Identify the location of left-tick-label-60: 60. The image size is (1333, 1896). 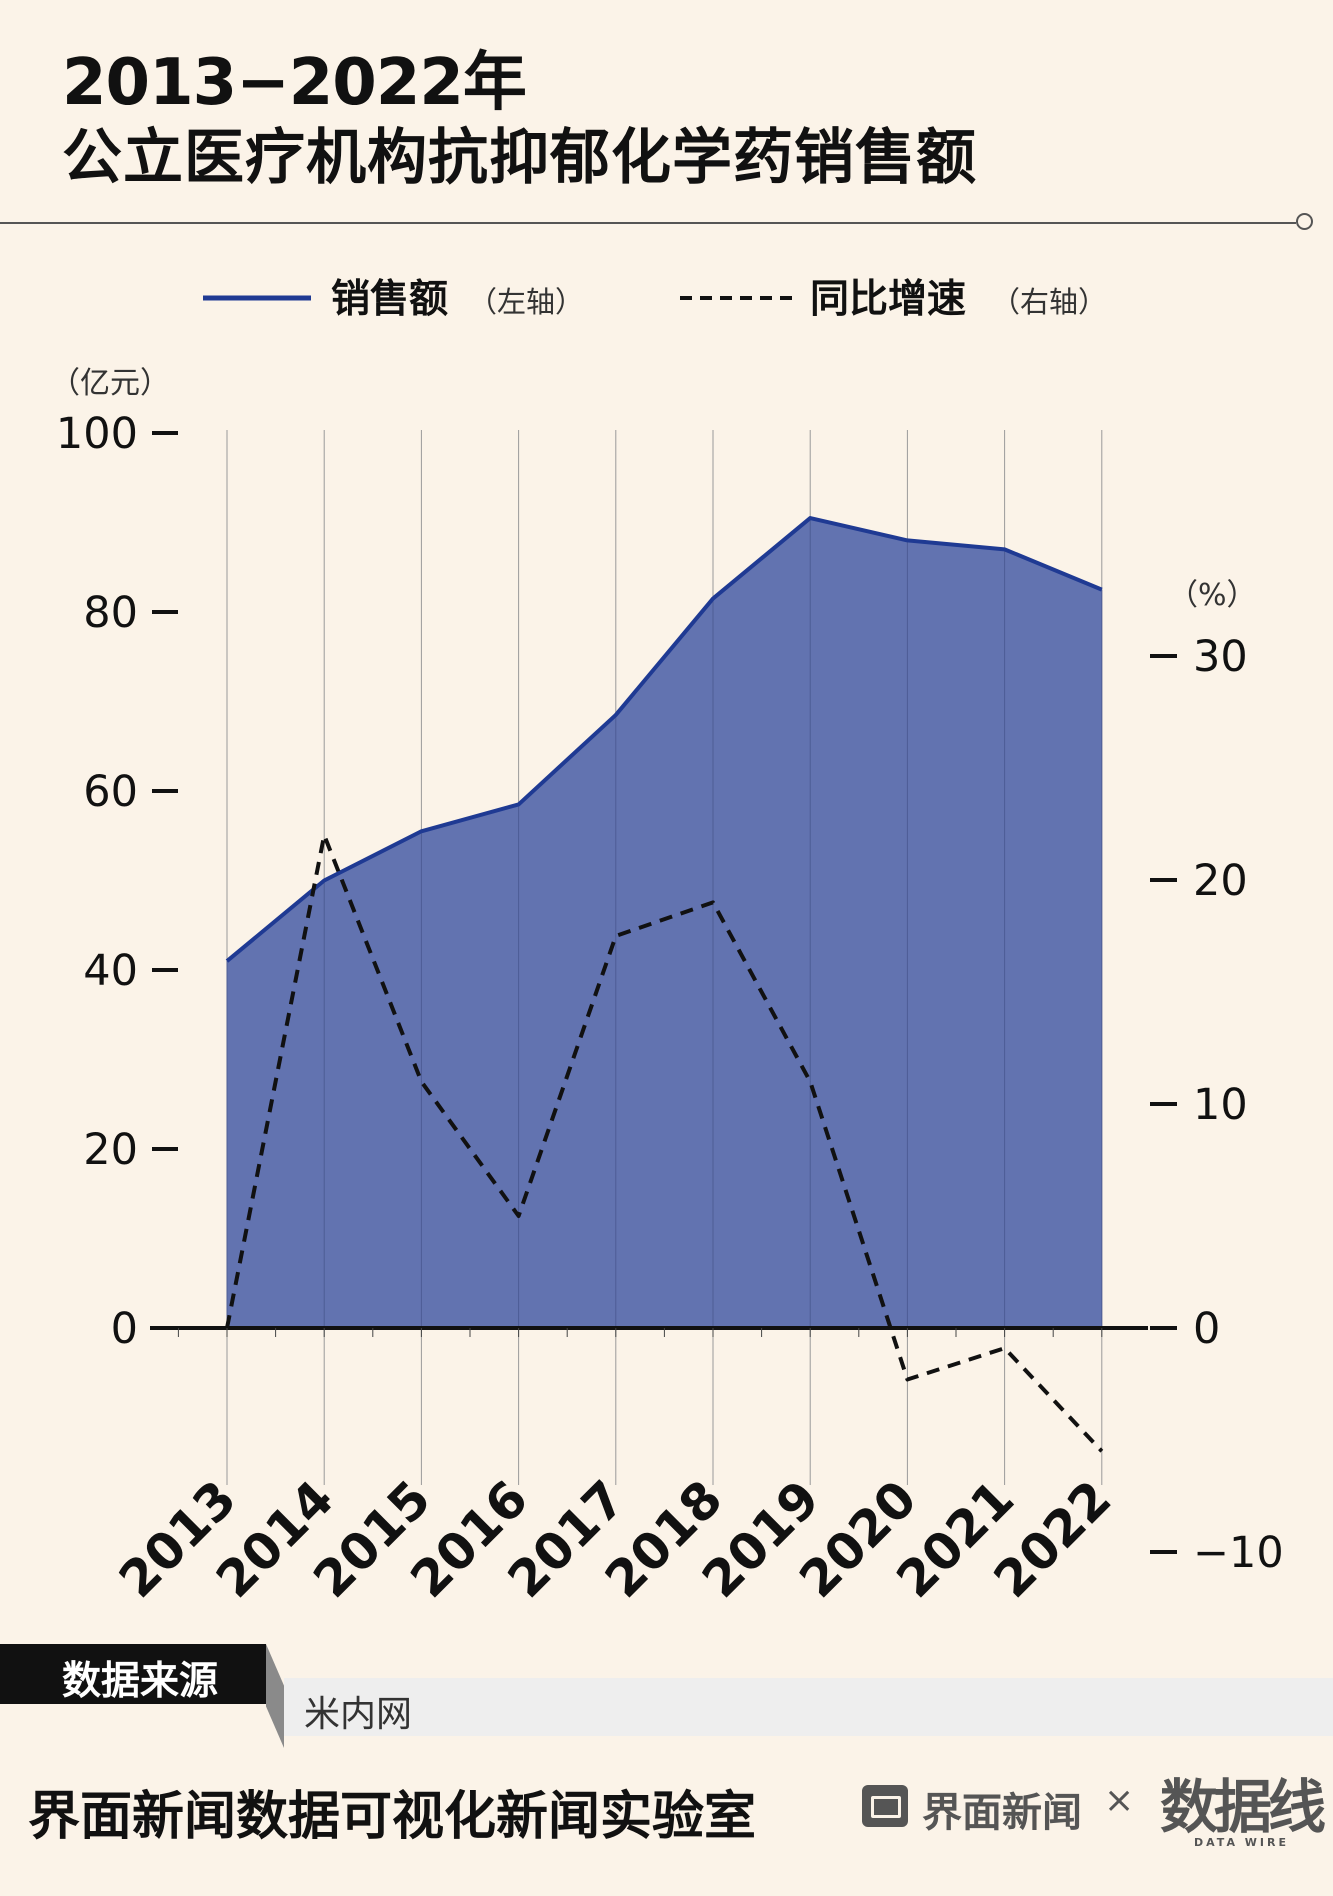
(110, 792).